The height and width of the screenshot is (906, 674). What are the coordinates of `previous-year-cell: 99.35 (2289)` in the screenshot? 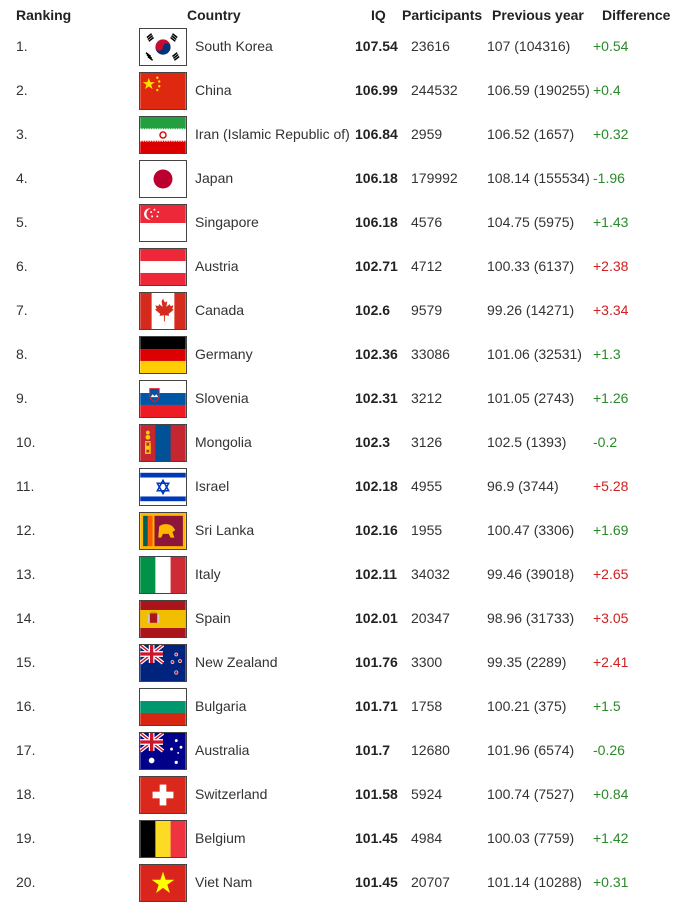 It's located at (527, 662).